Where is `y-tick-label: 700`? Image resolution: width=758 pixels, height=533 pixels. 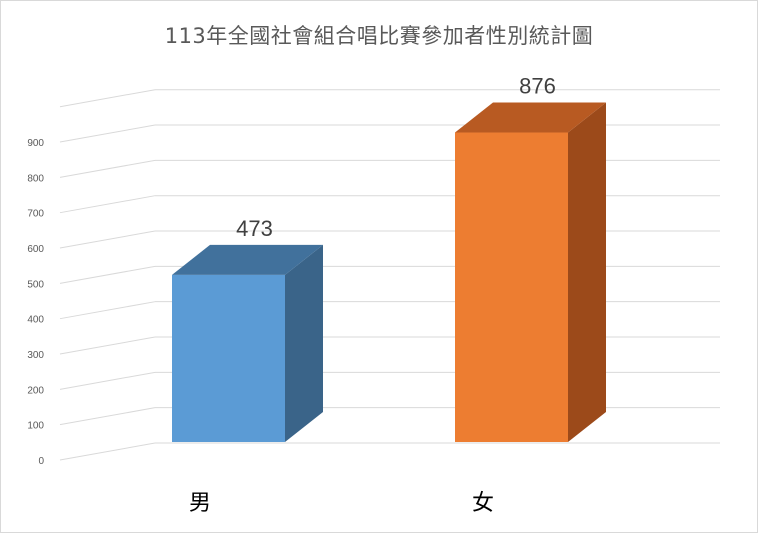
y-tick-label: 700 is located at coordinates (35, 214).